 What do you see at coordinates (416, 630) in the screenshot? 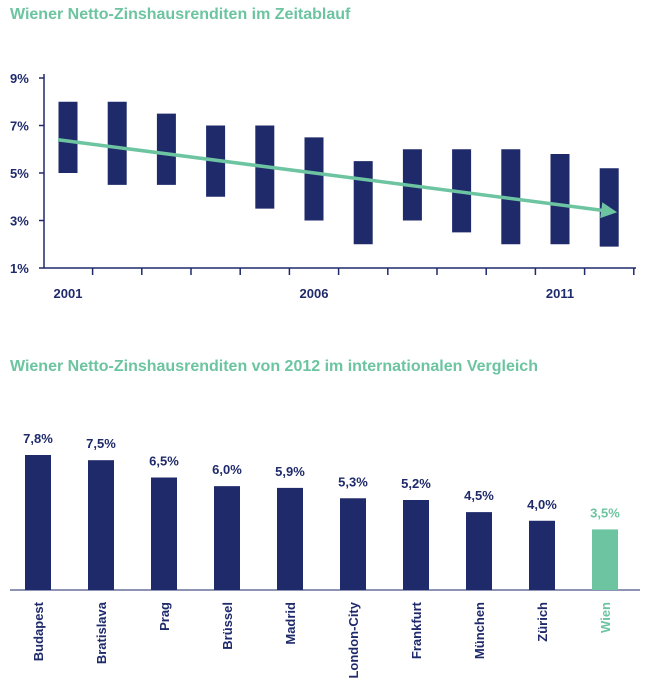
I see `category-label: Frankfurt` at bounding box center [416, 630].